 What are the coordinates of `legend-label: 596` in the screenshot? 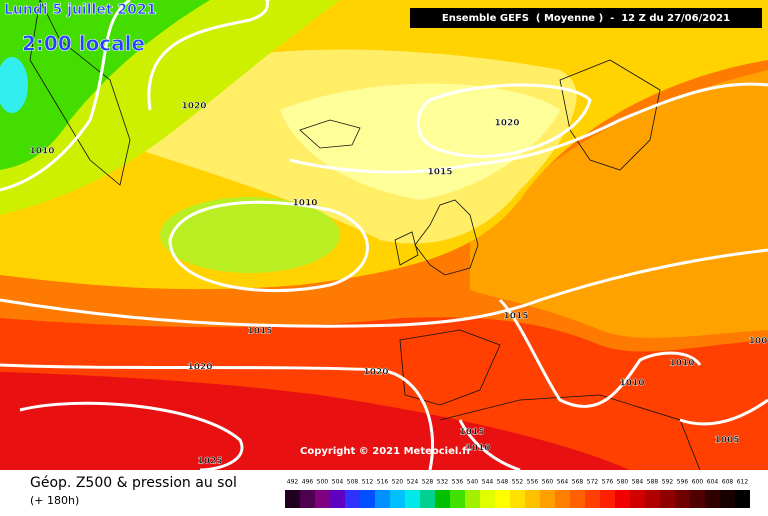 It's located at (683, 482).